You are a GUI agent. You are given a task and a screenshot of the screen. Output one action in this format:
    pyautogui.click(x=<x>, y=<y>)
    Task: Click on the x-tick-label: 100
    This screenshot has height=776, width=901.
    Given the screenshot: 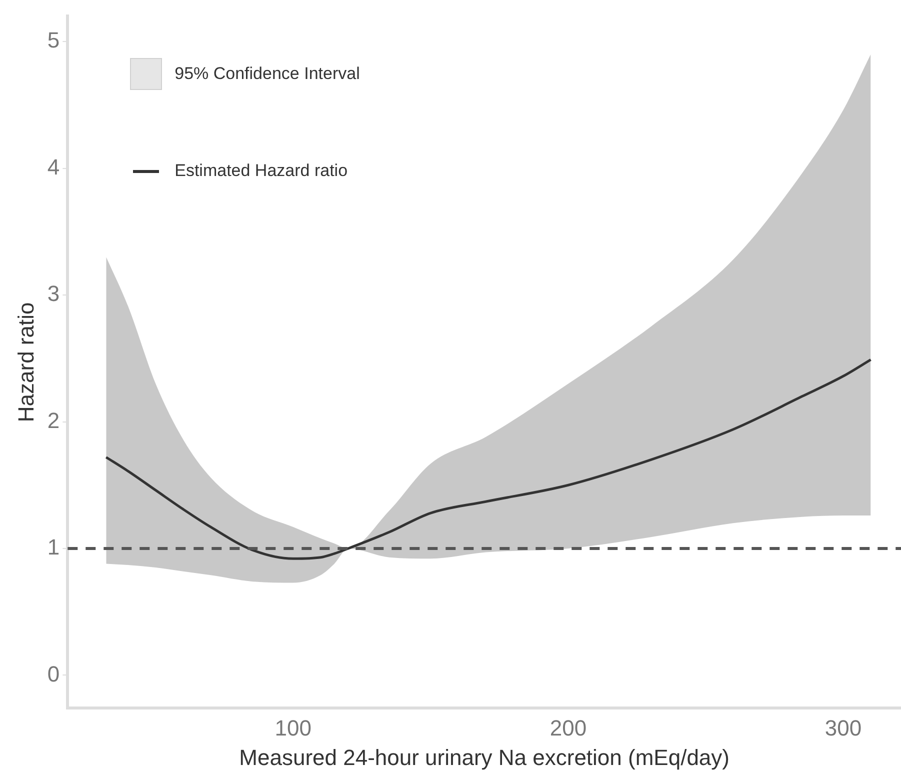 What is the action you would take?
    pyautogui.click(x=293, y=727)
    